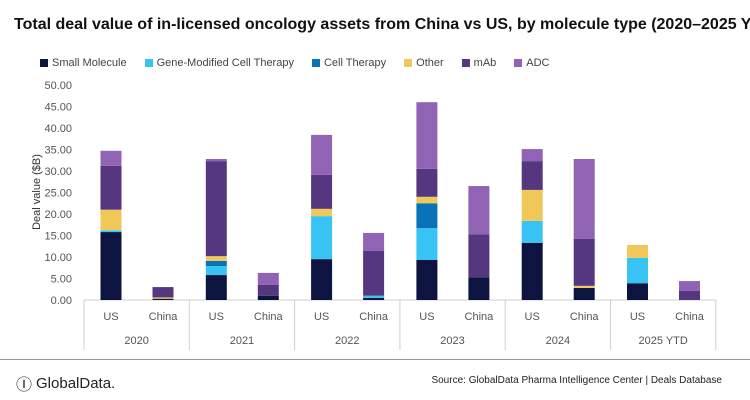 This screenshot has height=400, width=750. Describe the element at coordinates (225, 63) in the screenshot. I see `legend-label: Gene-Modified Cell Therapy` at that location.